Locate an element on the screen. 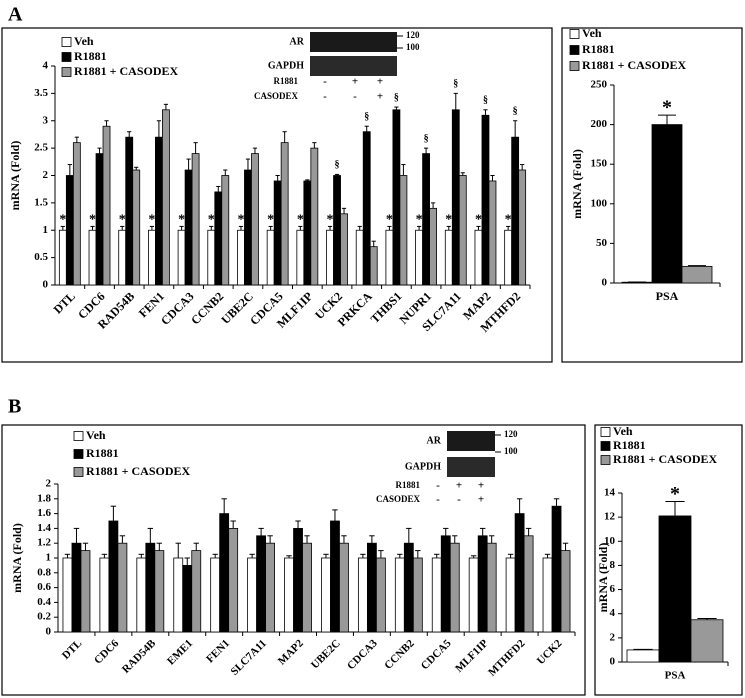 The width and height of the screenshot is (745, 698). x-tick-label: UBE2C is located at coordinates (326, 654).